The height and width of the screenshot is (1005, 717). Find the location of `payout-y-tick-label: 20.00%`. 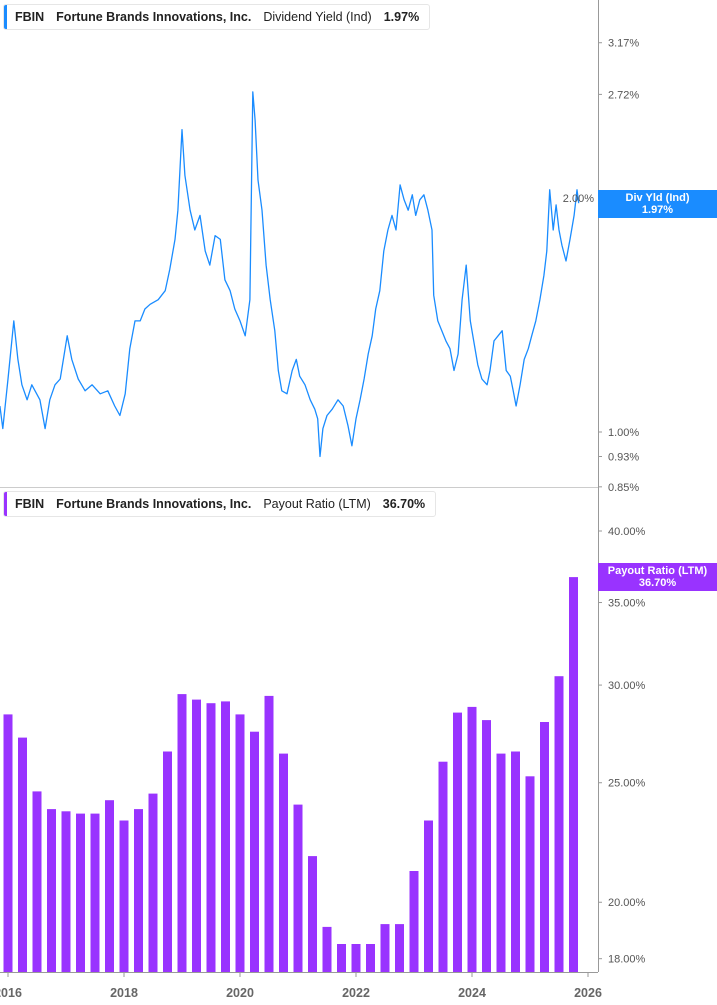

payout-y-tick-label: 20.00% is located at coordinates (627, 903).